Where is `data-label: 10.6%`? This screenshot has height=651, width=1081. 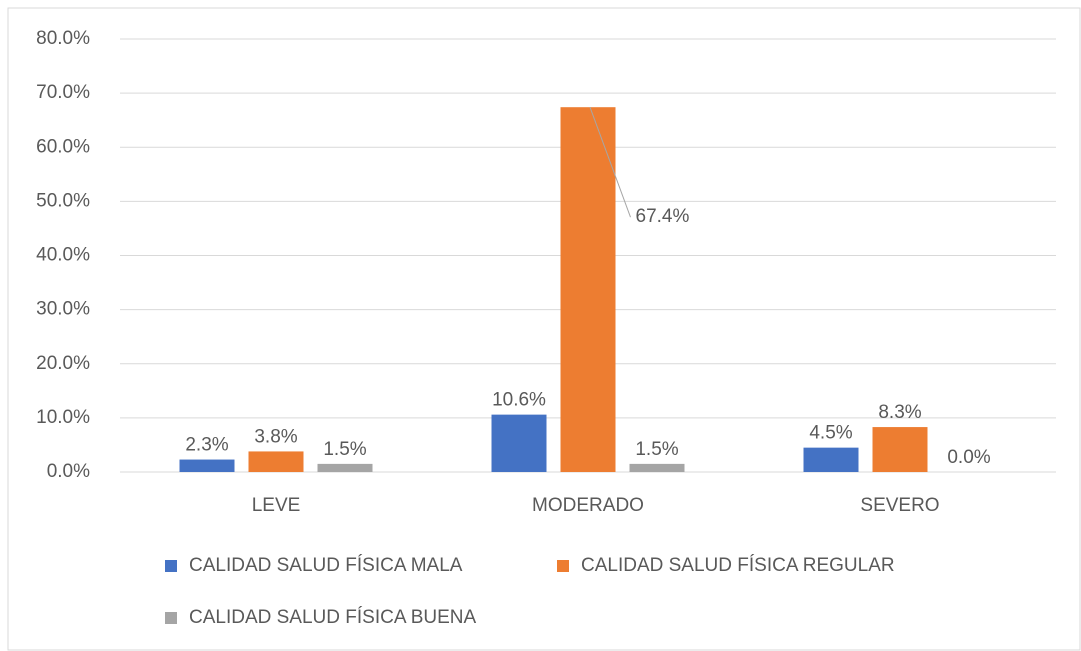 data-label: 10.6% is located at coordinates (519, 400).